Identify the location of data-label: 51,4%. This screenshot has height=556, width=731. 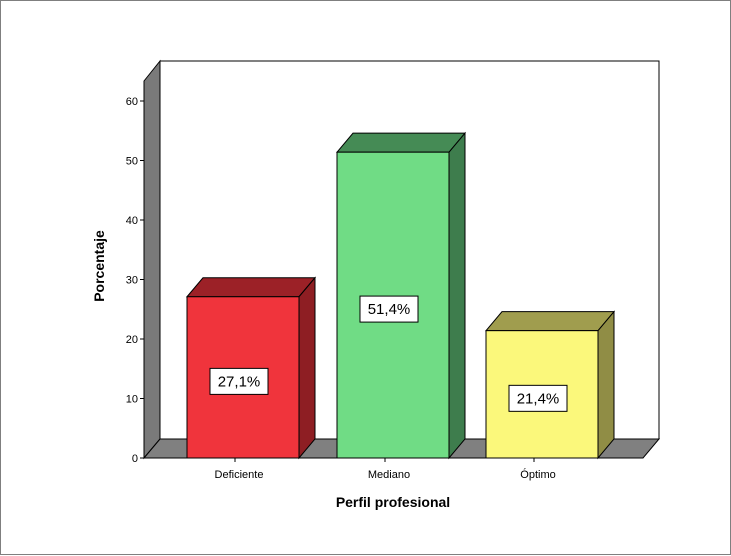
(389, 309).